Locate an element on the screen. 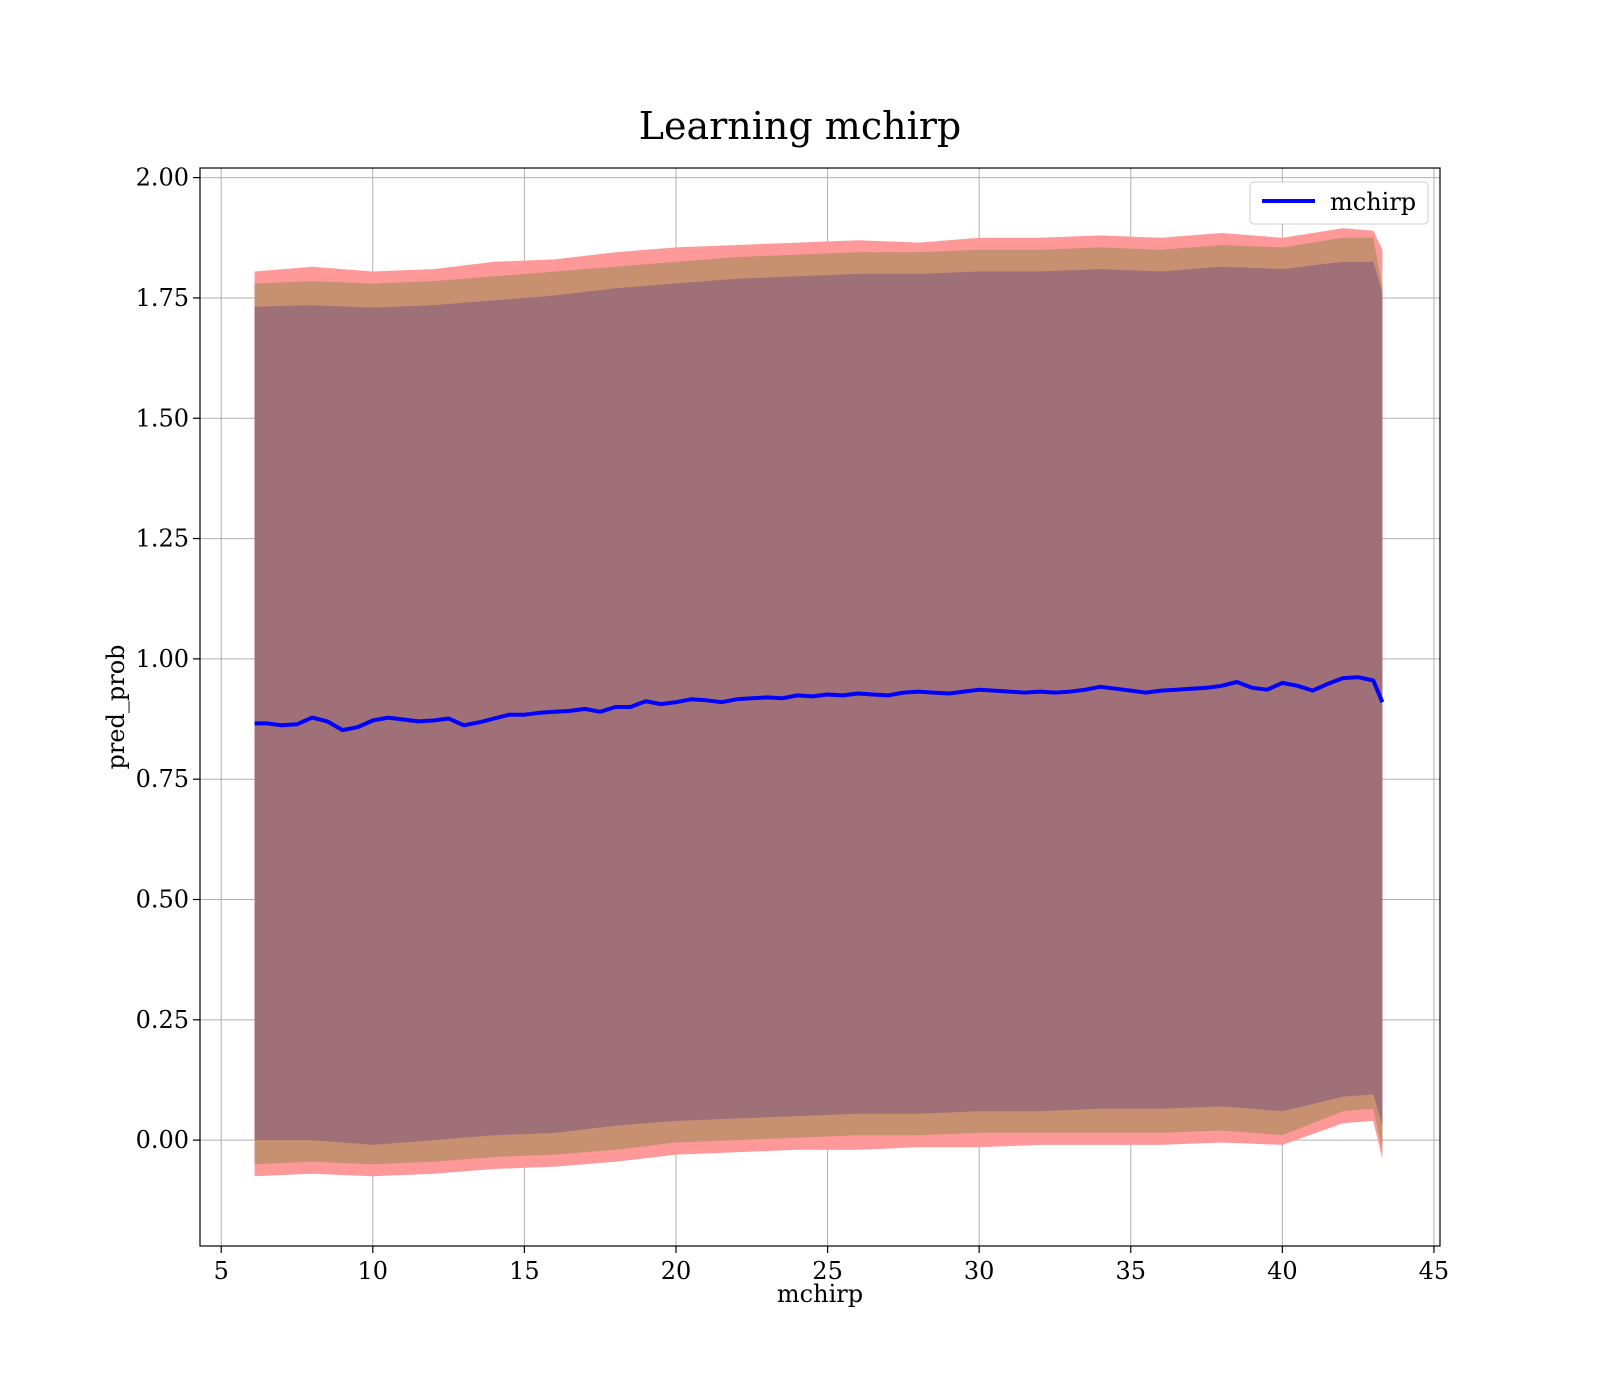  y-tick-label: 1.50 is located at coordinates (162, 418).